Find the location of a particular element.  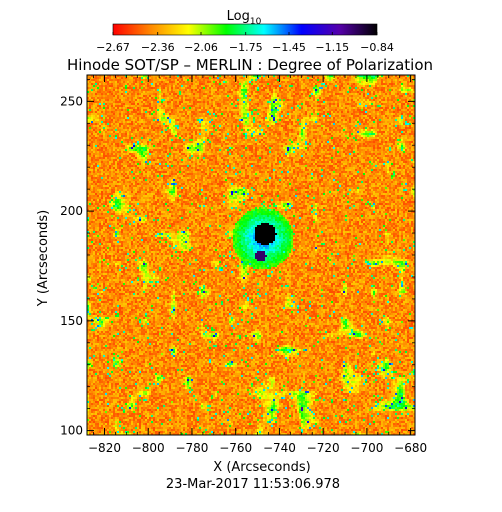

y-tick-label: 250 is located at coordinates (71, 101).